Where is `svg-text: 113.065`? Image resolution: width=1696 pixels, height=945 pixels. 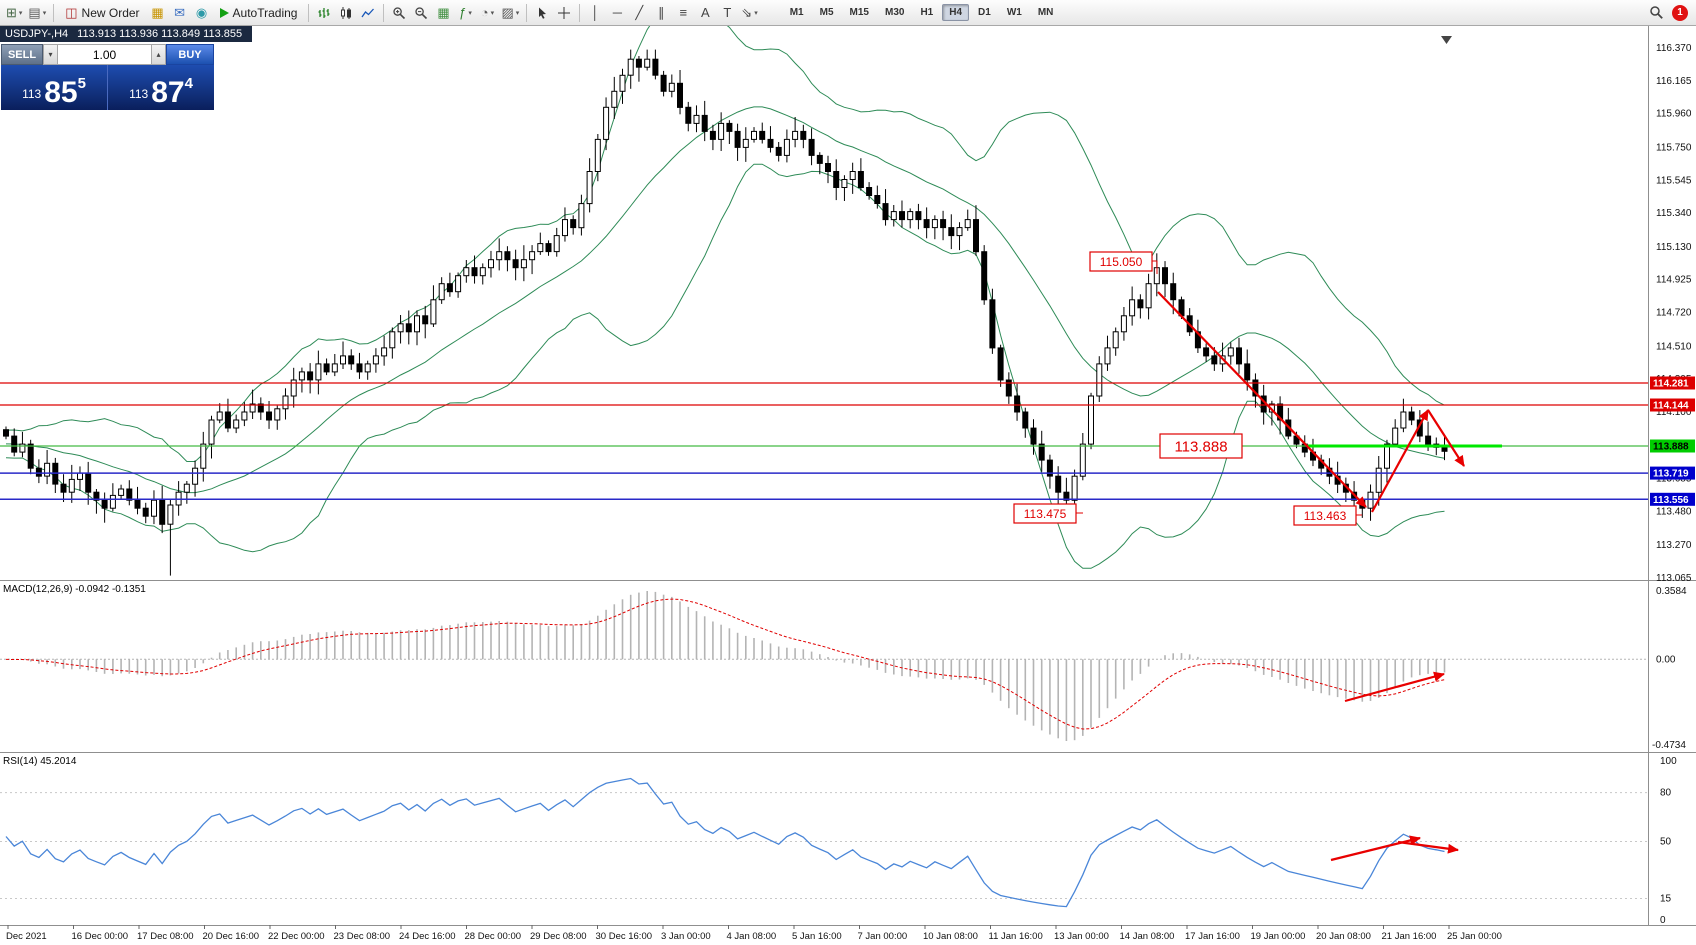 svg-text: 113.065 is located at coordinates (1674, 578).